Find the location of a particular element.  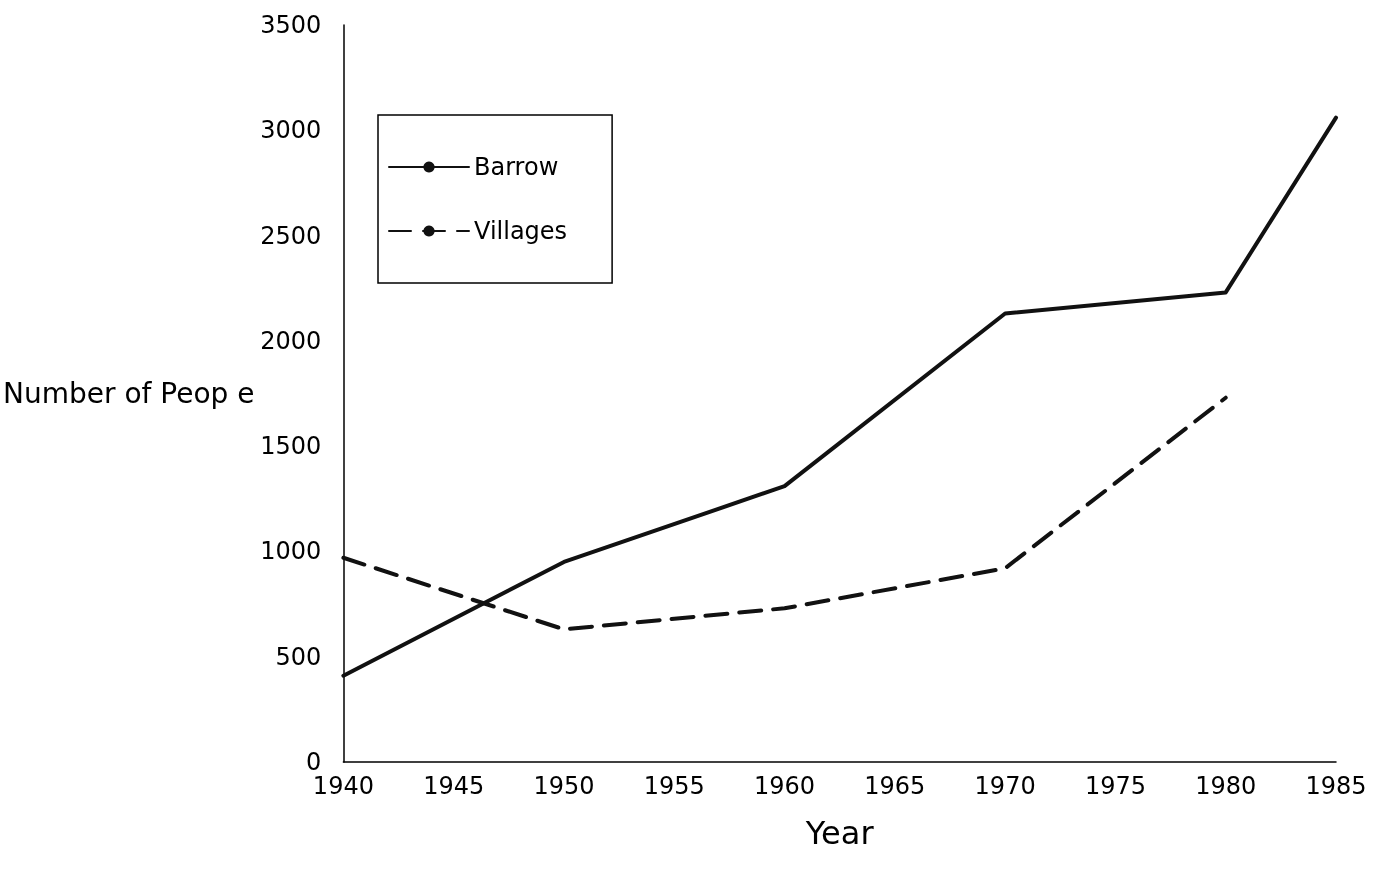

x-tick-label: 1975 is located at coordinates (1115, 786).